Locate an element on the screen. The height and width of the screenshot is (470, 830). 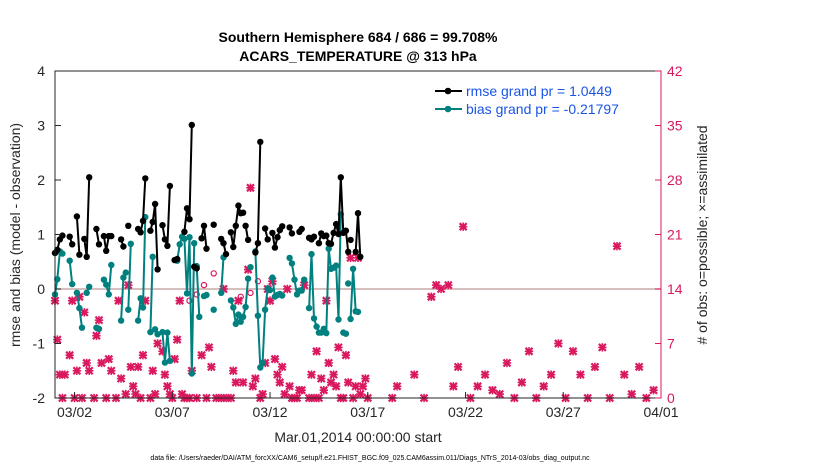
x-axis: 03/02 03/07 03/12 03/17 03/22 03/27 04/01 is located at coordinates (368, 406).